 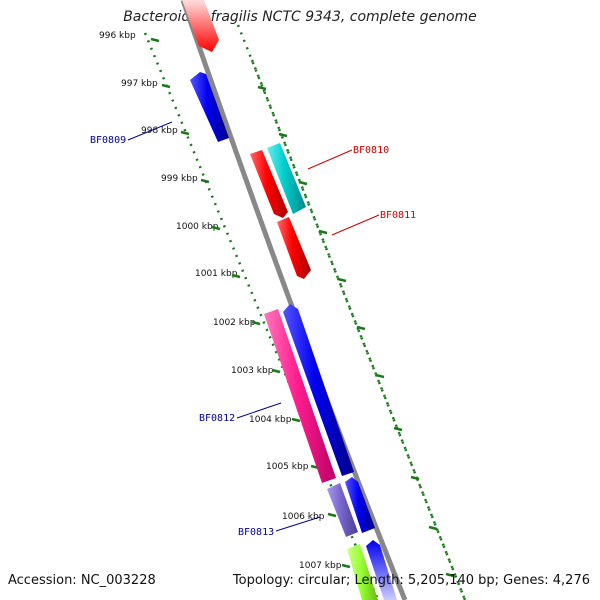 I want to click on gene-arrow-bf0811, so click(x=294, y=248).